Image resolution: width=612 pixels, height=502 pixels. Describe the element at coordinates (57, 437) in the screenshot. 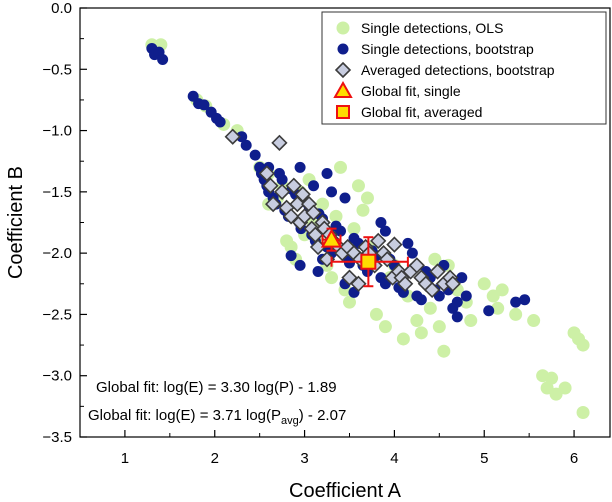

I see `y-tick-label: −3.5` at that location.